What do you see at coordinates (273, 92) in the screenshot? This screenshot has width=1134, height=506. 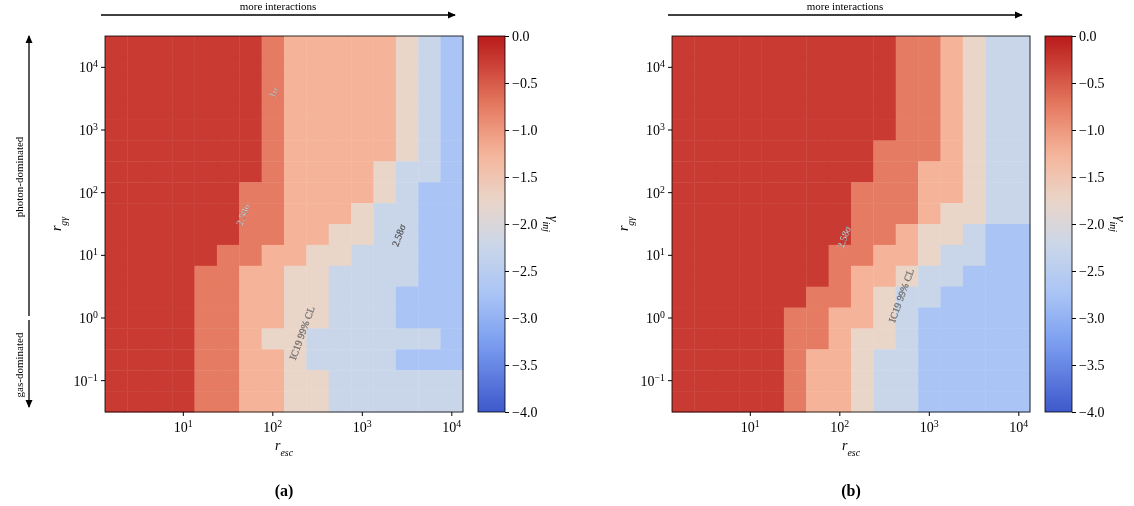 I see `annotation: 1σ` at bounding box center [273, 92].